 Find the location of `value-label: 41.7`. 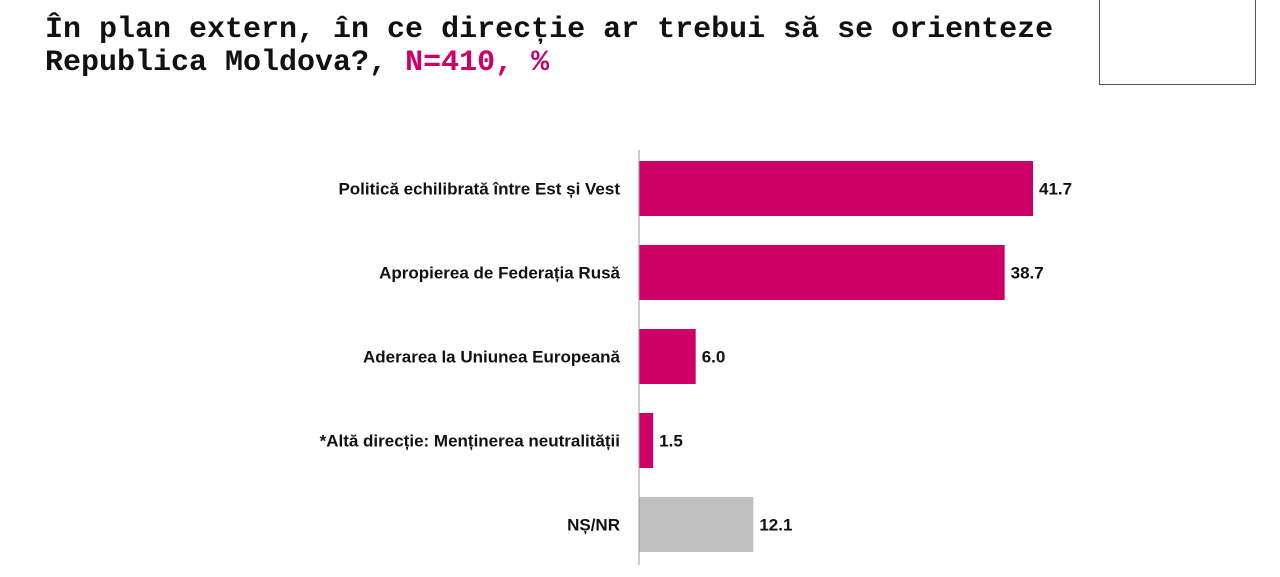

value-label: 41.7 is located at coordinates (1055, 189).